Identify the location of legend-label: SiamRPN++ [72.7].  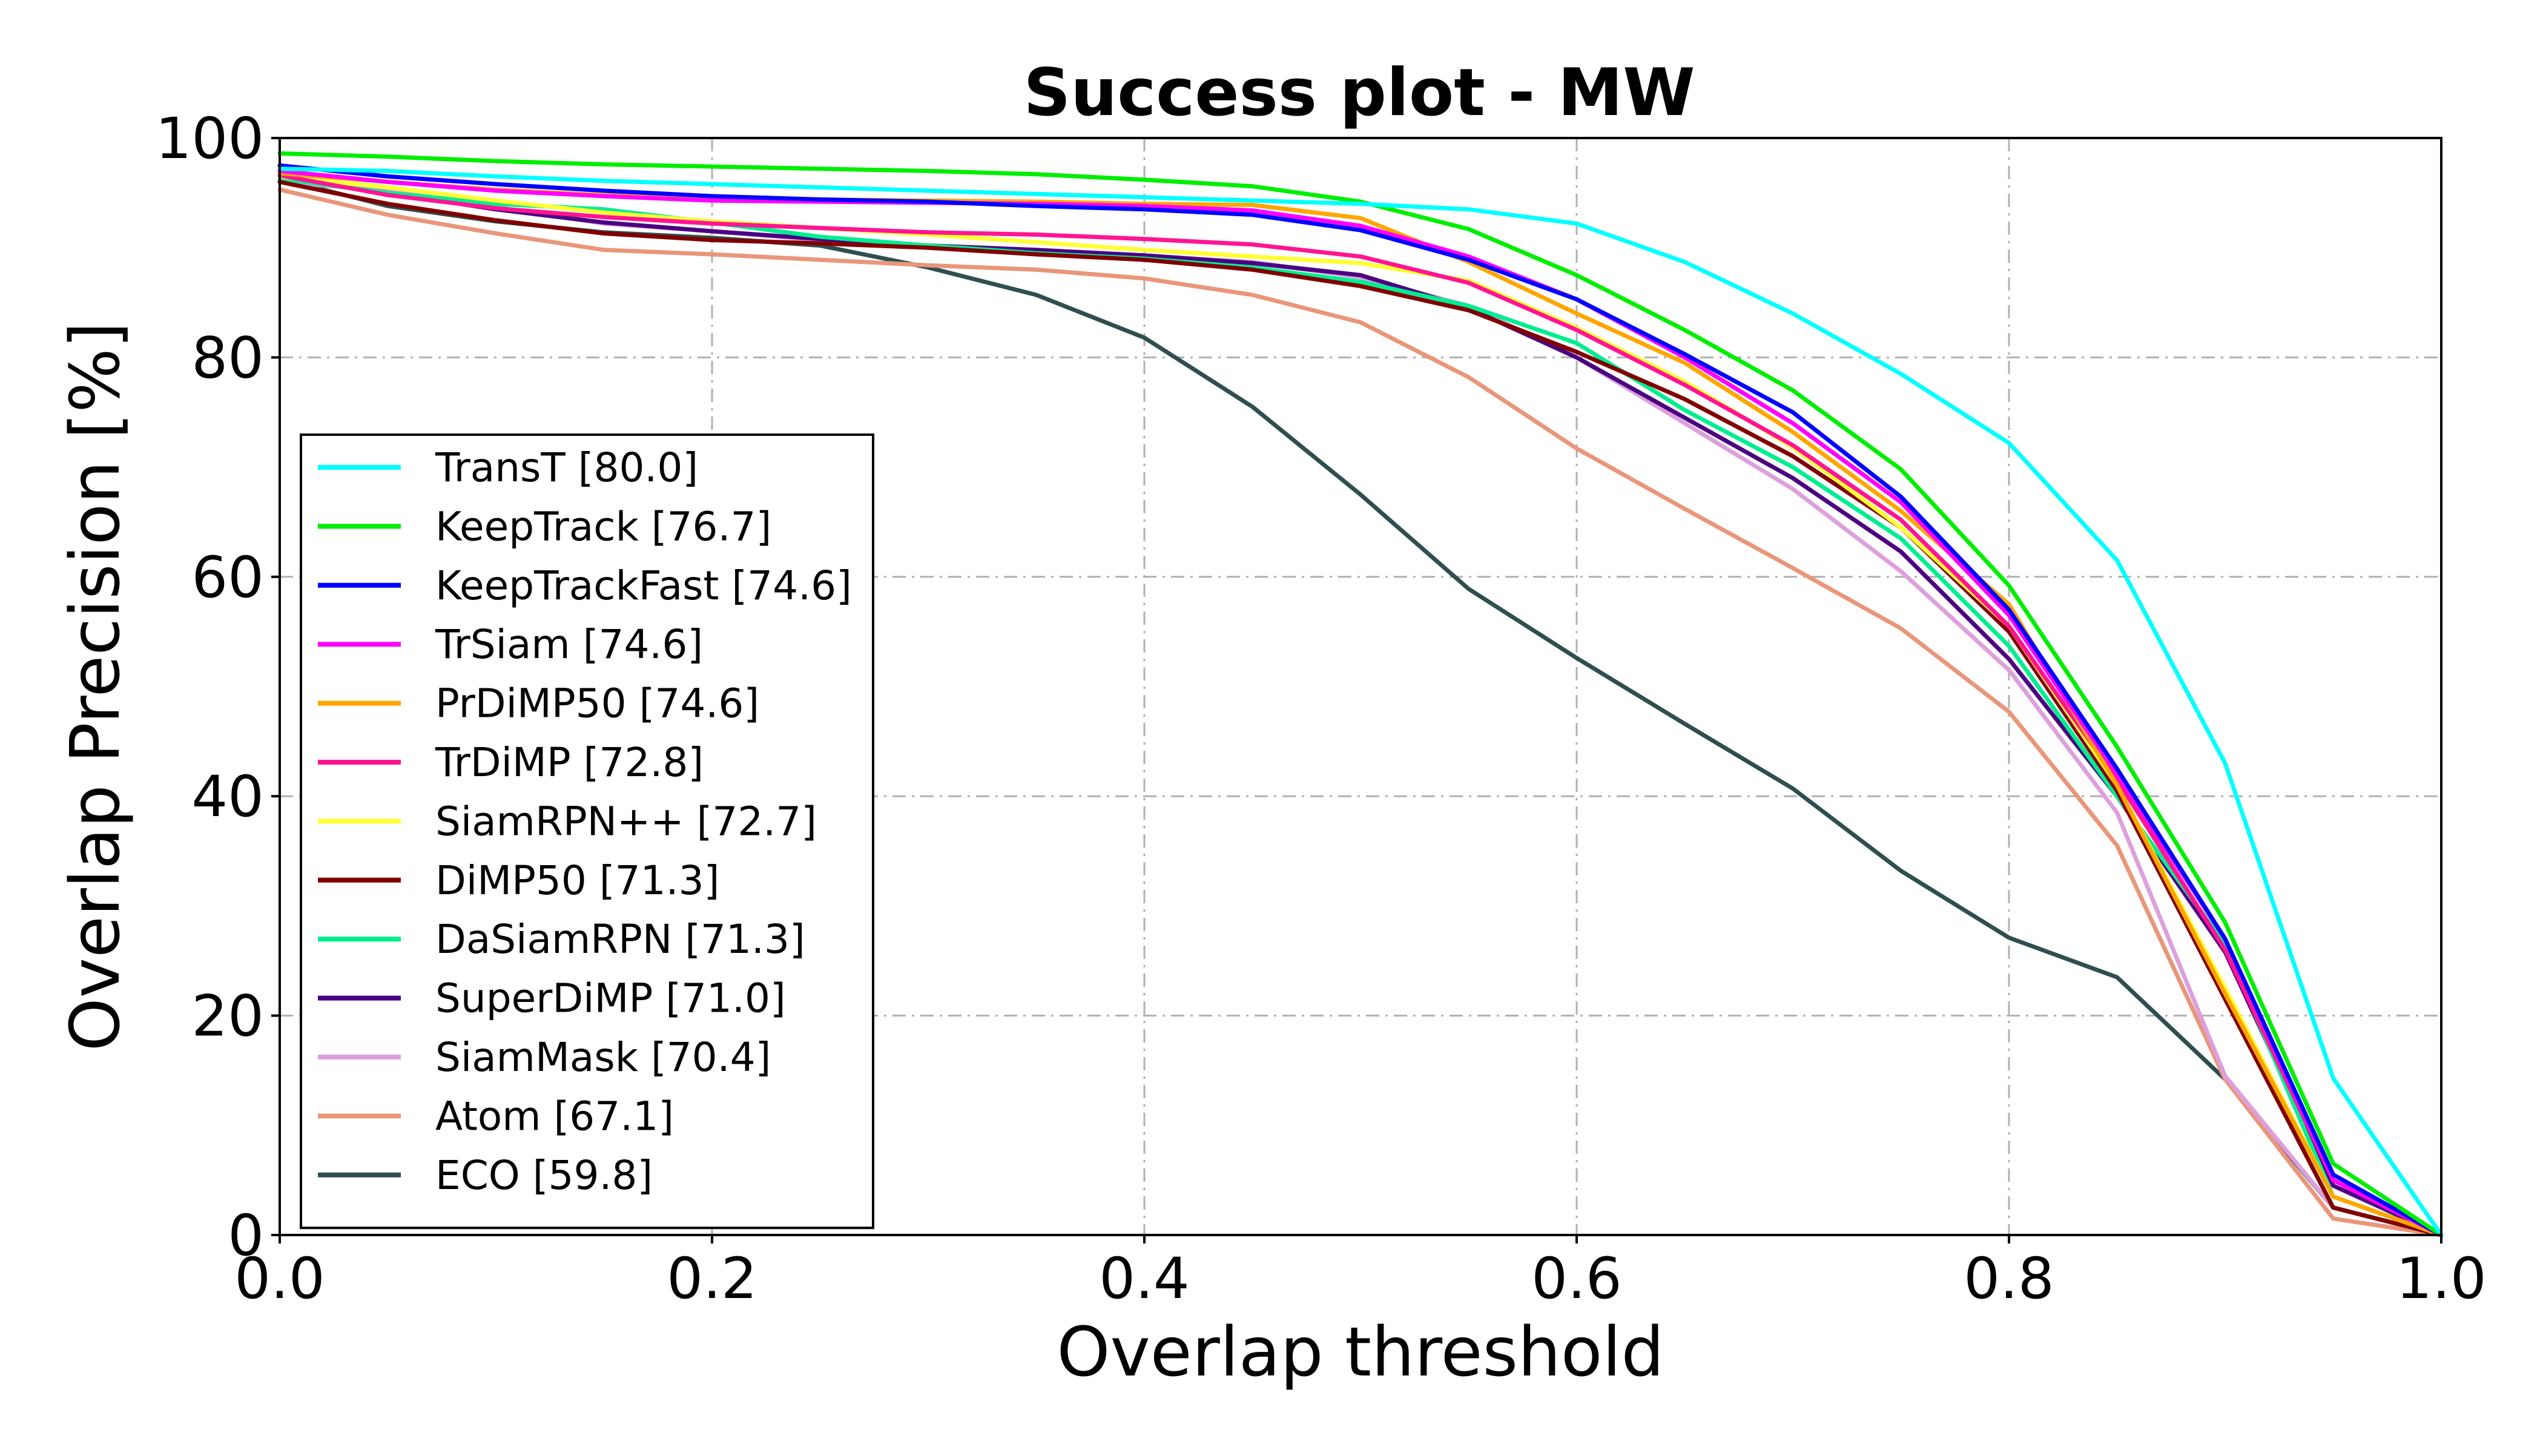
(626, 821).